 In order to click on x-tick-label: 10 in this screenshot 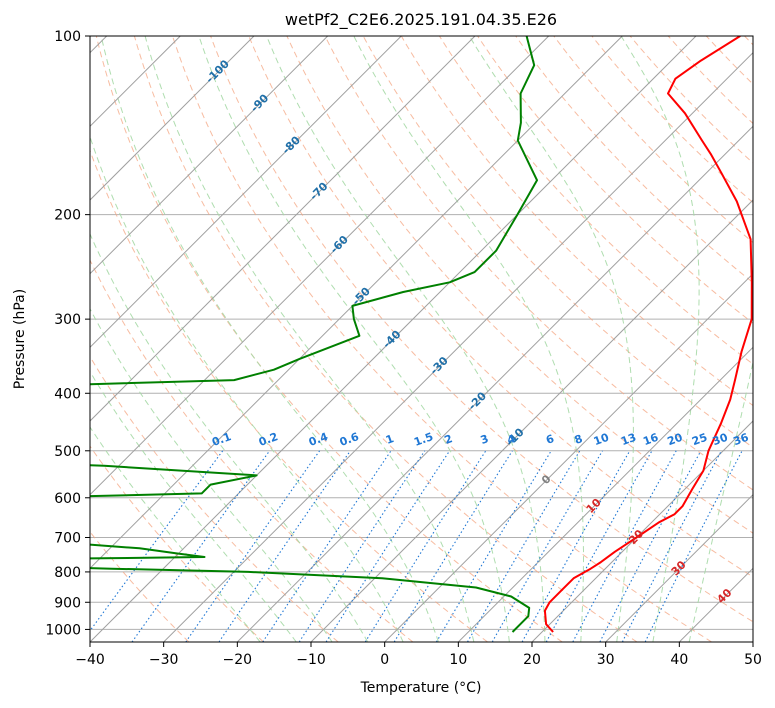, I will do `click(458, 660)`.